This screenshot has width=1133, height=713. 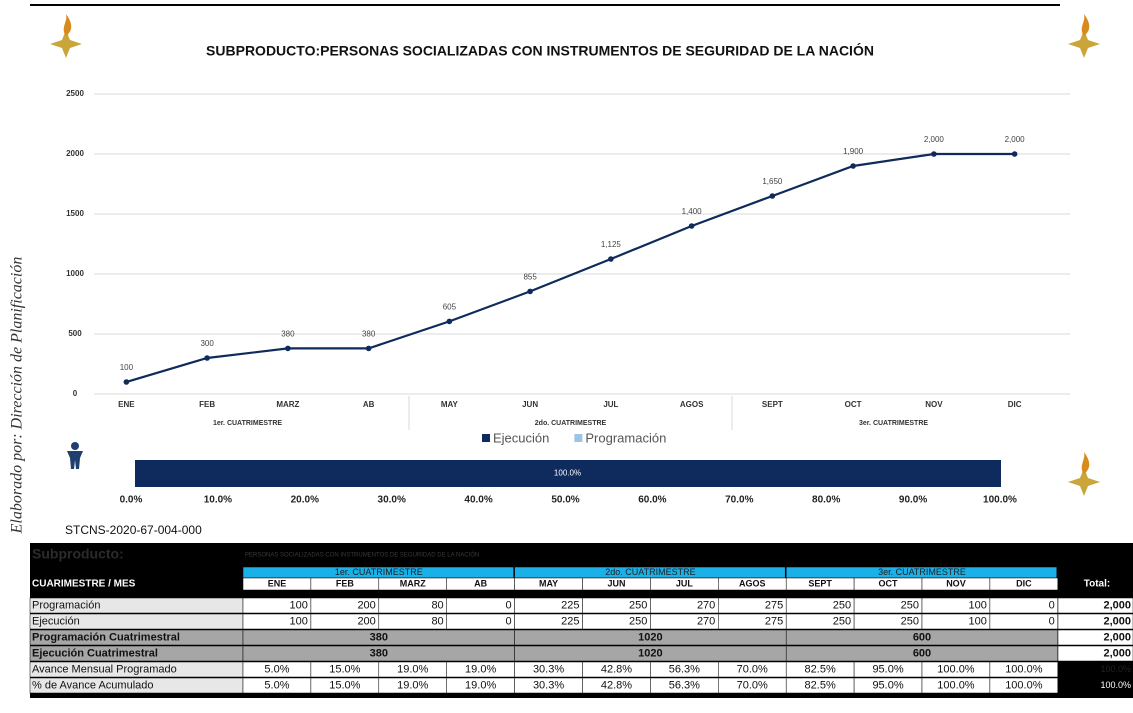 I want to click on x-tick-label: 30.0%, so click(x=392, y=500).